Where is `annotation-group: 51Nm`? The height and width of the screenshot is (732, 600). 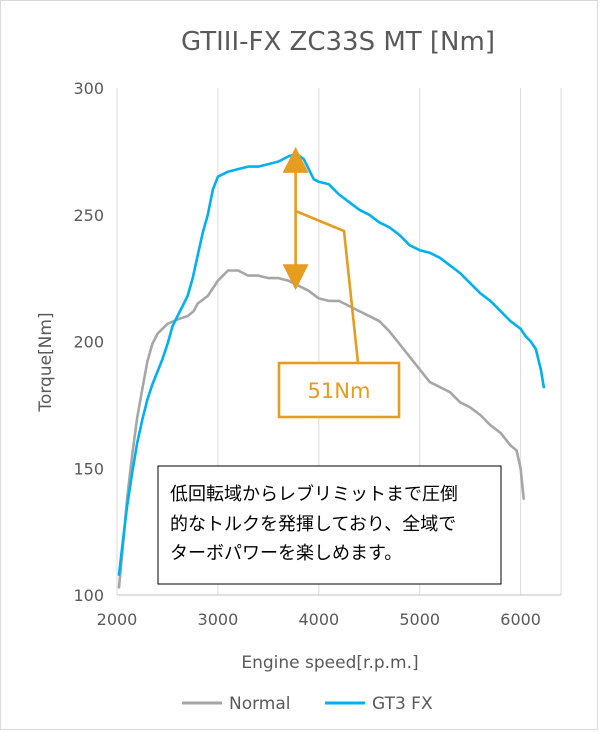 annotation-group: 51Nm is located at coordinates (339, 282).